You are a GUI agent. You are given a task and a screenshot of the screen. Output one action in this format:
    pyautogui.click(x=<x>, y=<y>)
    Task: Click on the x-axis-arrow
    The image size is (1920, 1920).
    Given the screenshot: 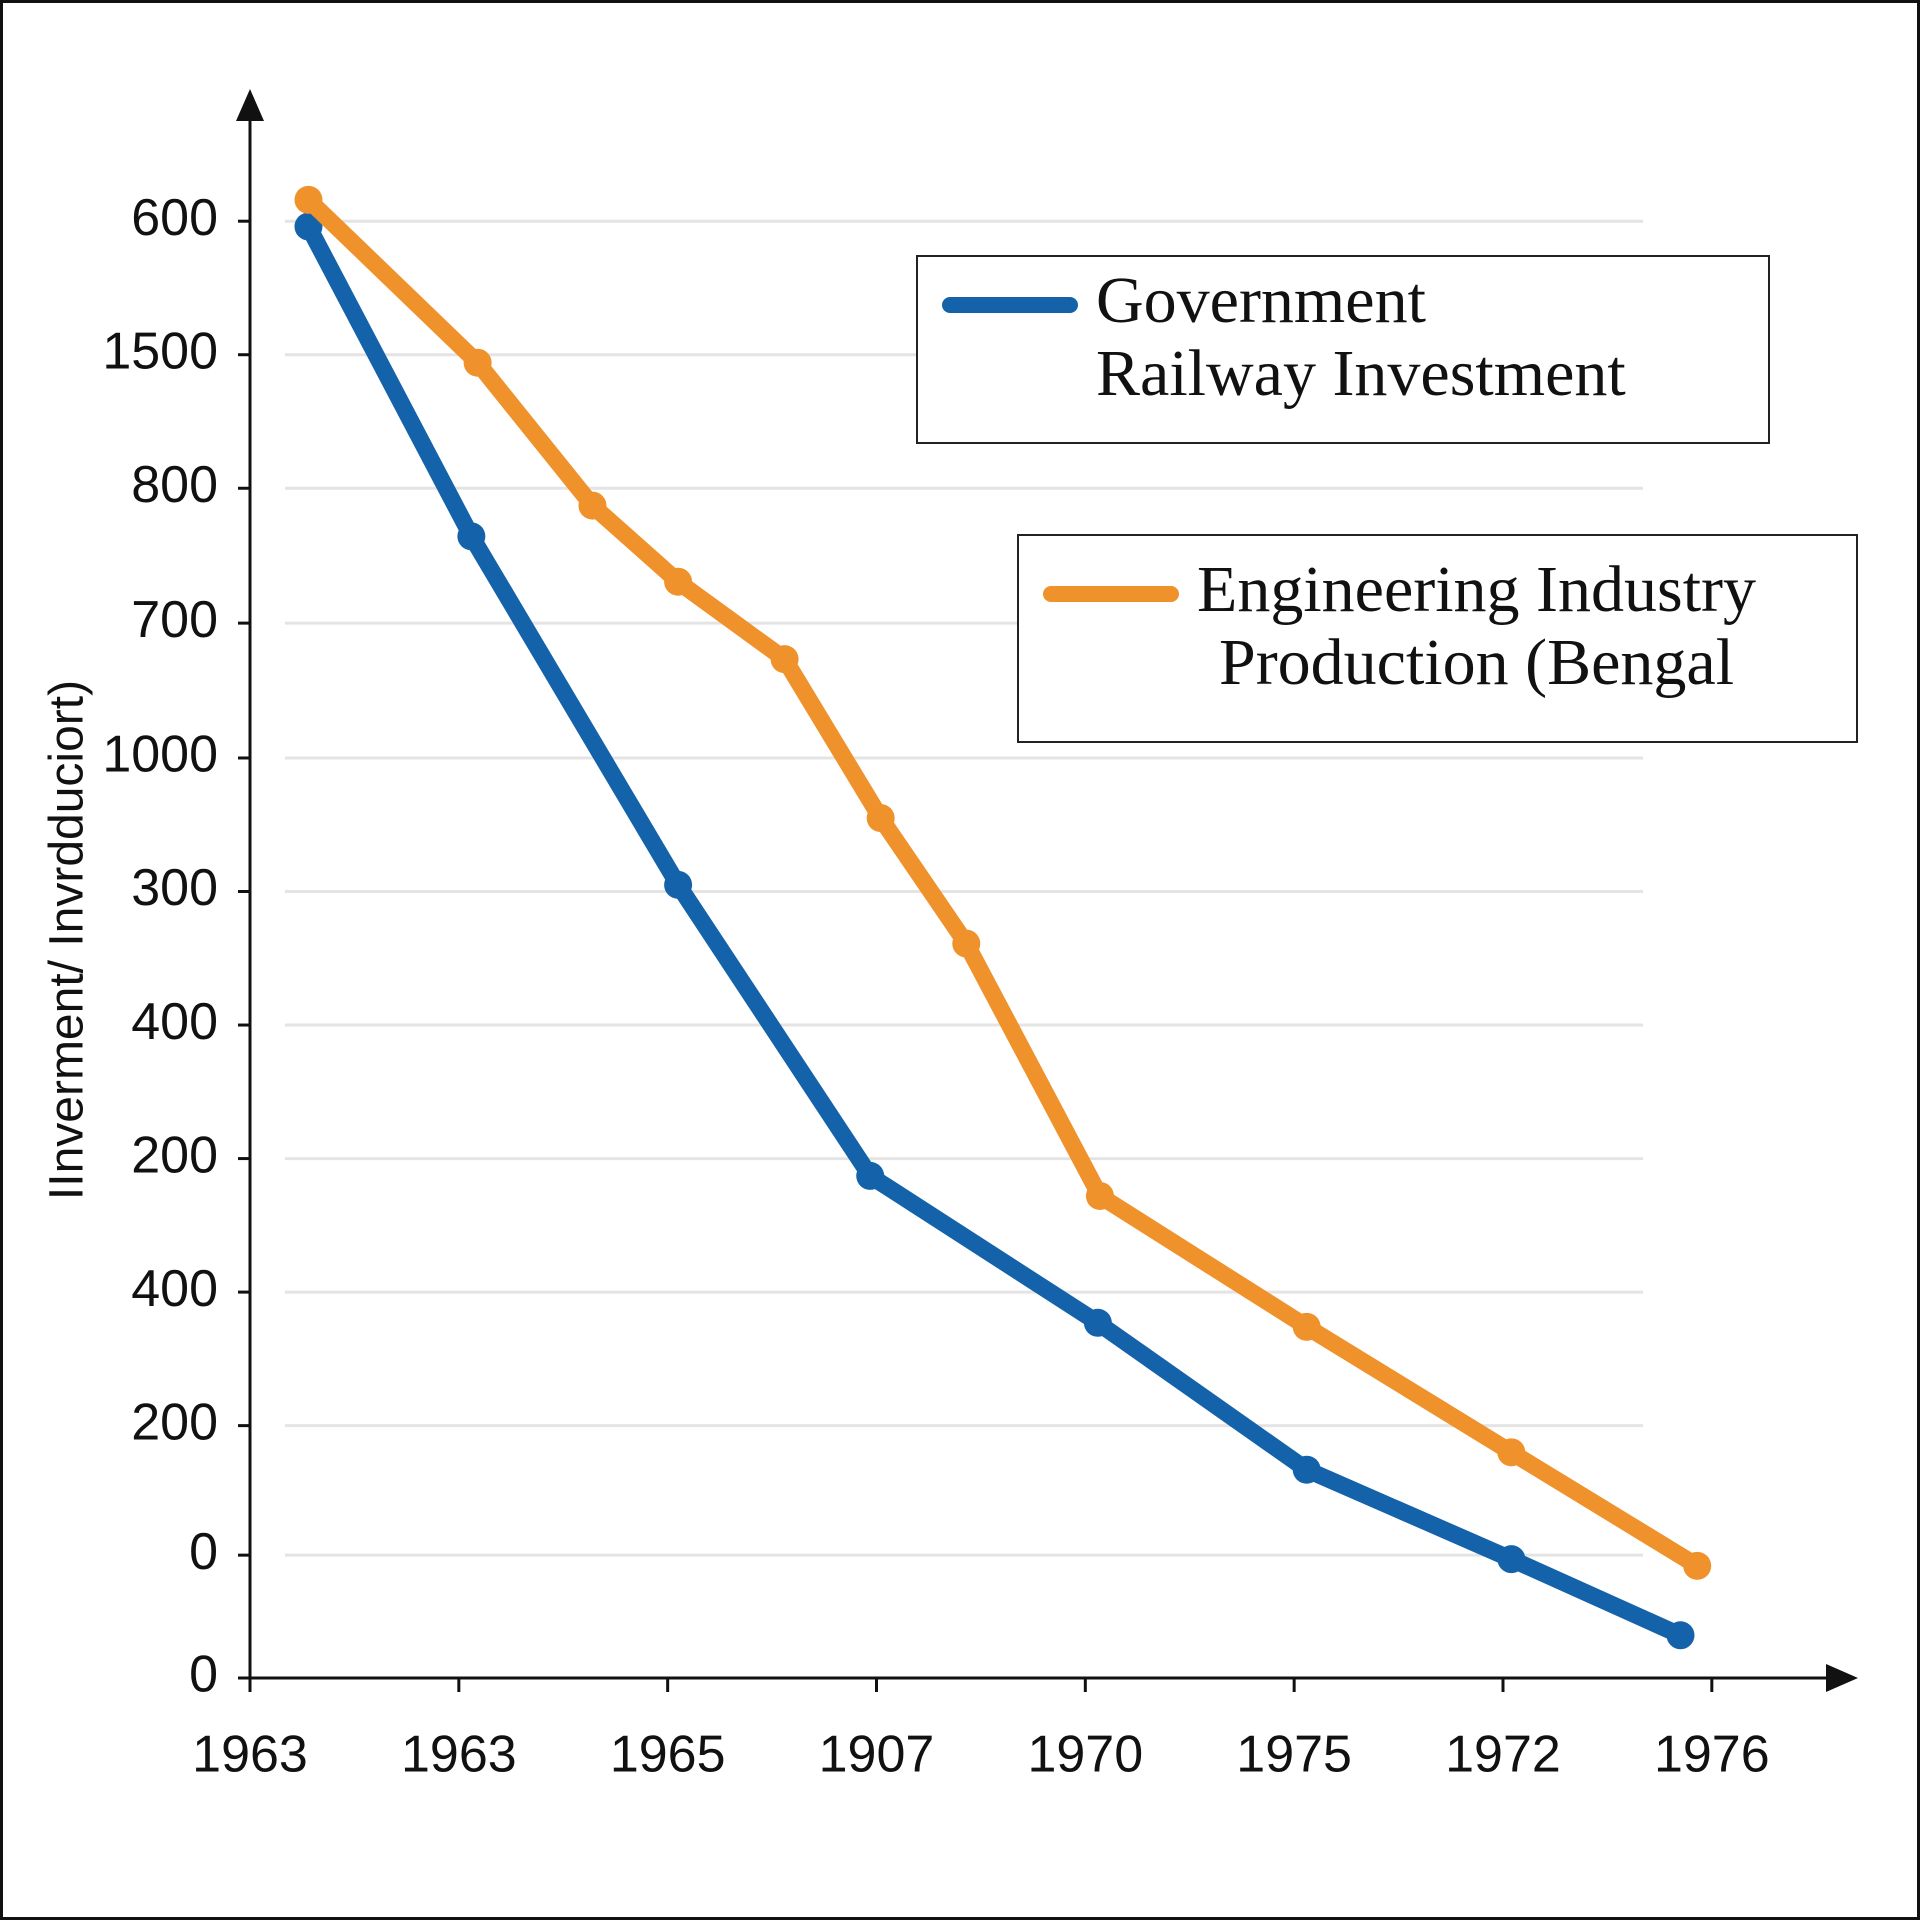 What is the action you would take?
    pyautogui.click(x=1842, y=1678)
    